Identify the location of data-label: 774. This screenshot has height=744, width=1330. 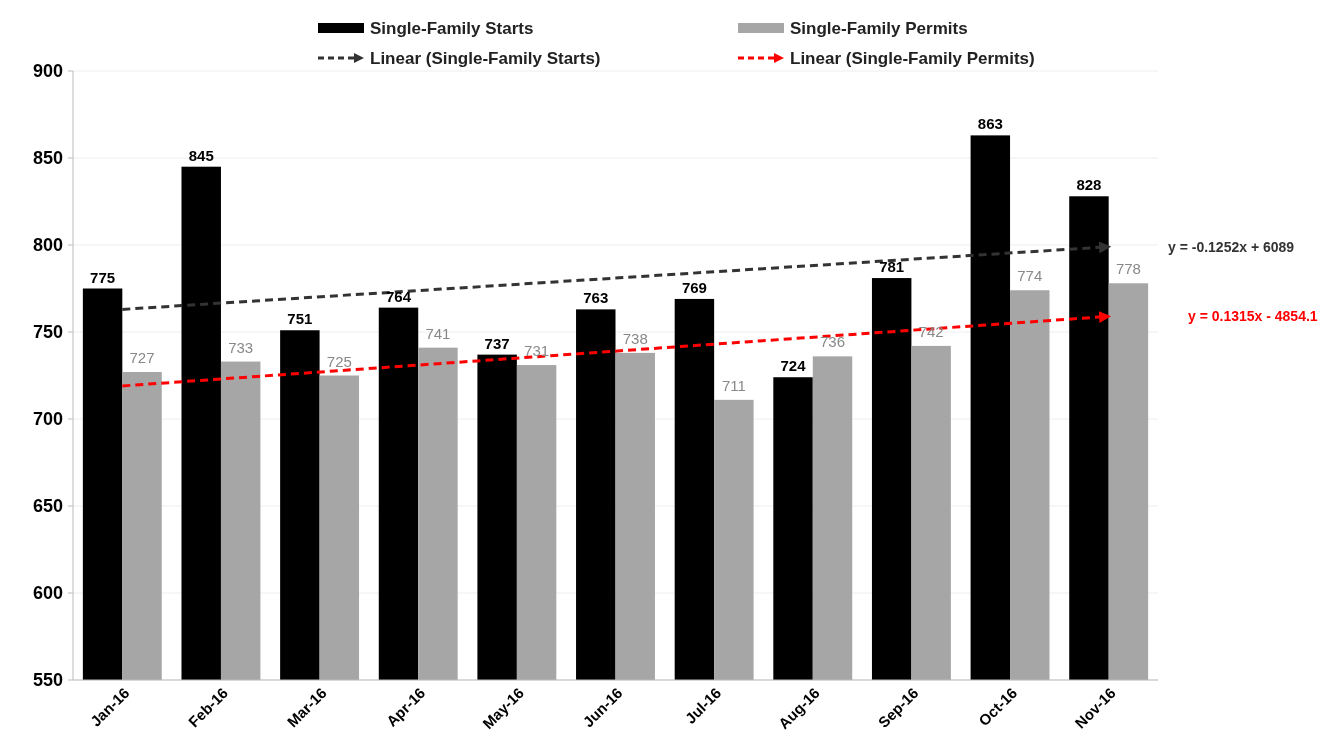
(1030, 276).